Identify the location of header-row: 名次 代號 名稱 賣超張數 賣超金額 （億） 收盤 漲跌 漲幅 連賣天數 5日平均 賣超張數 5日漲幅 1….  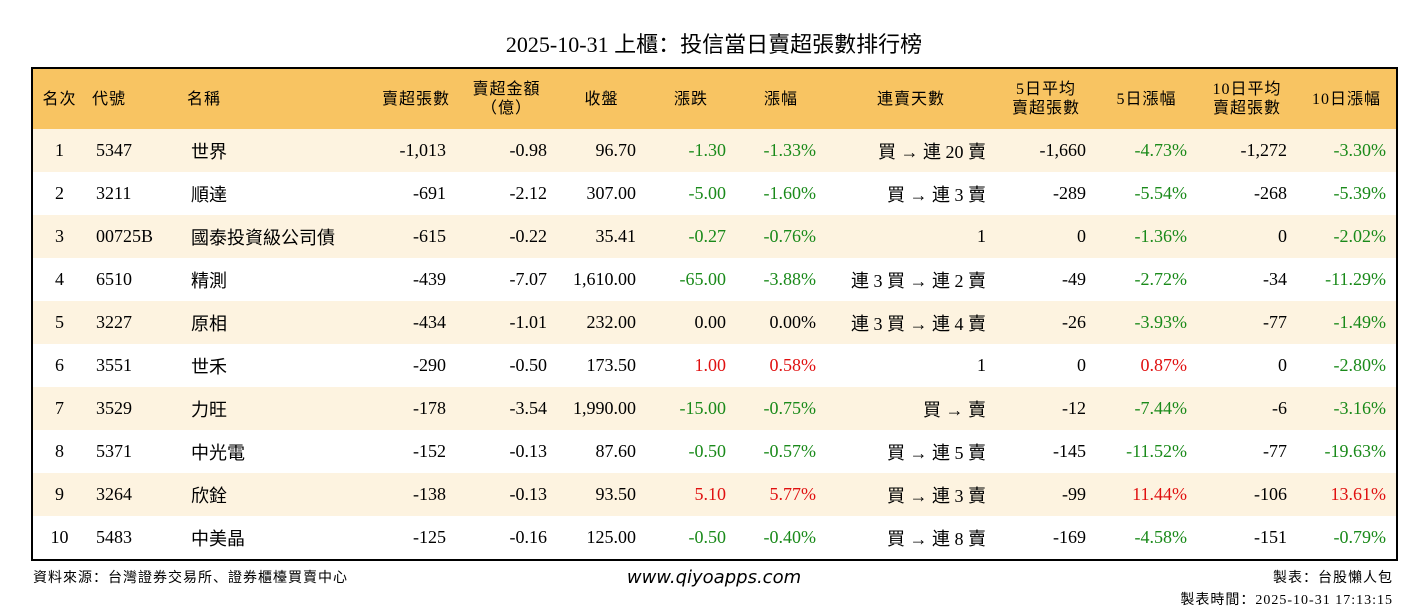
(714, 98).